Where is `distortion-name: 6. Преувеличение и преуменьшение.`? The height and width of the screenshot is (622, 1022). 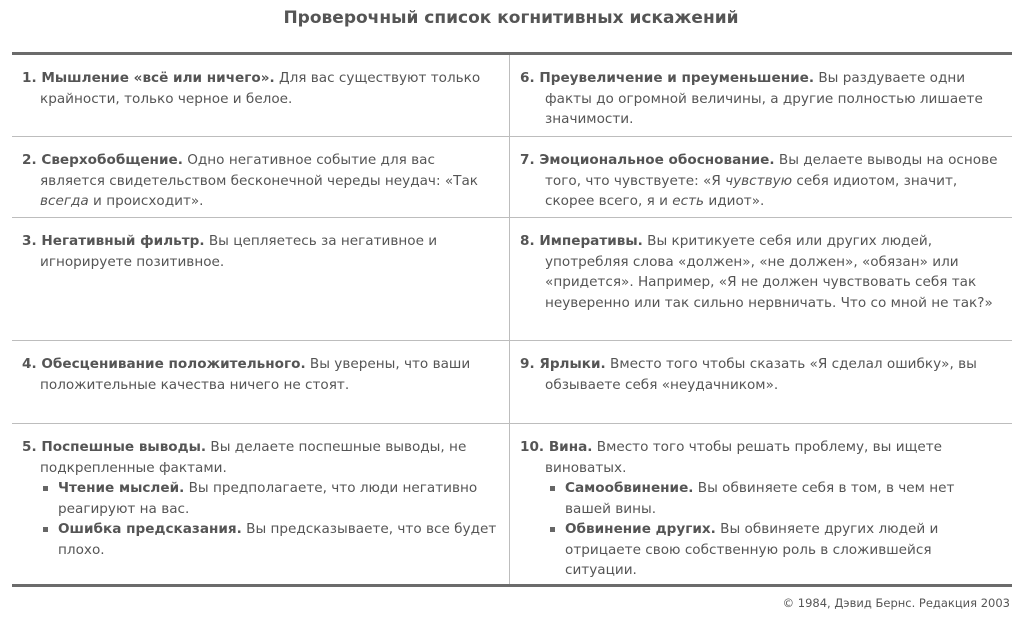
distortion-name: 6. Преувеличение и преуменьшение. is located at coordinates (667, 78).